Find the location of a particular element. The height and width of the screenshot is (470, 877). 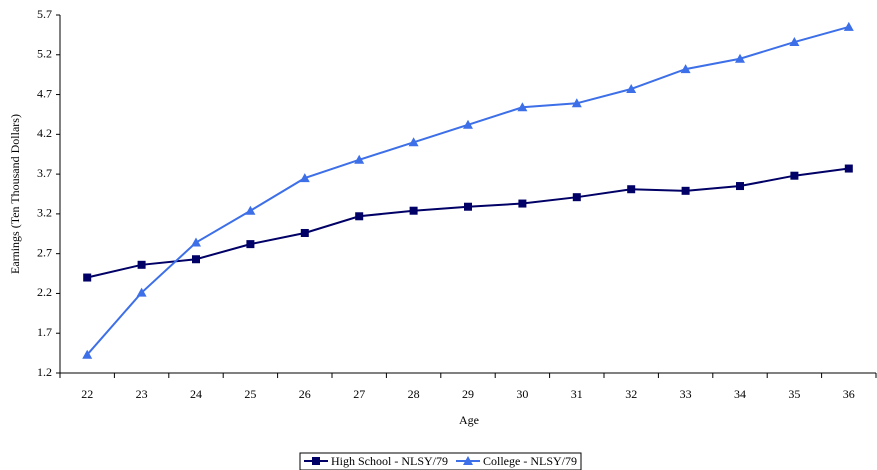

x-tick-label: 28 is located at coordinates (414, 394).